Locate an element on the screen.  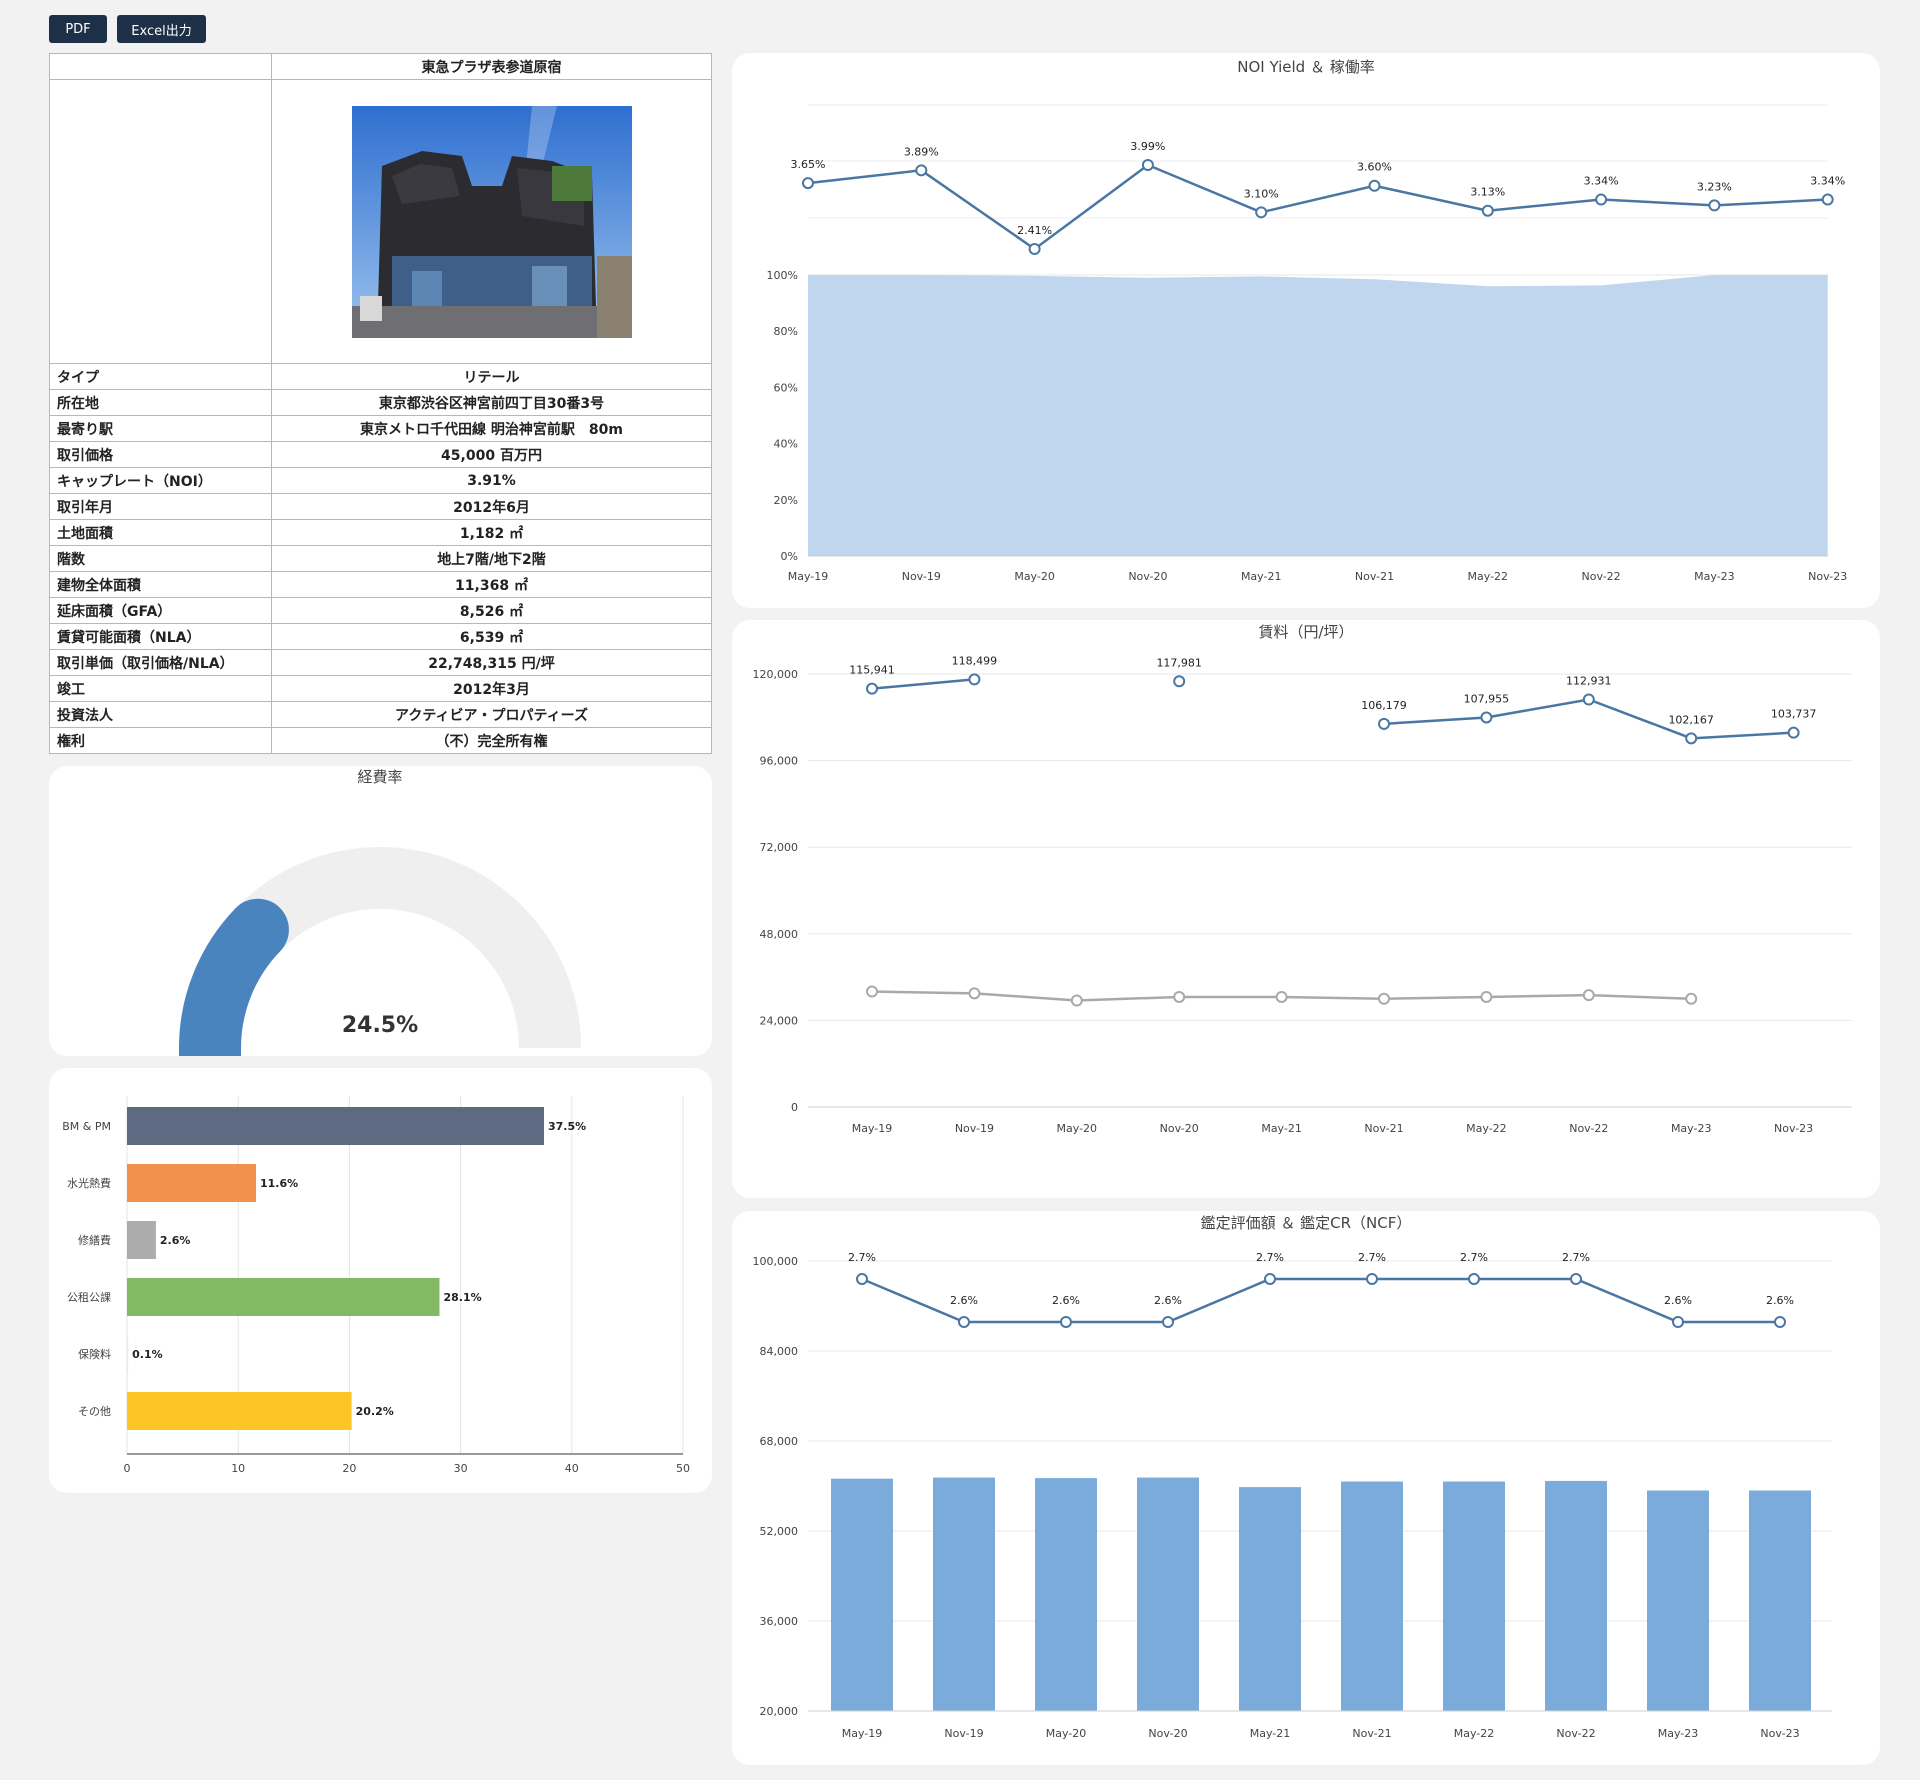
x-tick-label: May-20 is located at coordinates (1077, 1128).